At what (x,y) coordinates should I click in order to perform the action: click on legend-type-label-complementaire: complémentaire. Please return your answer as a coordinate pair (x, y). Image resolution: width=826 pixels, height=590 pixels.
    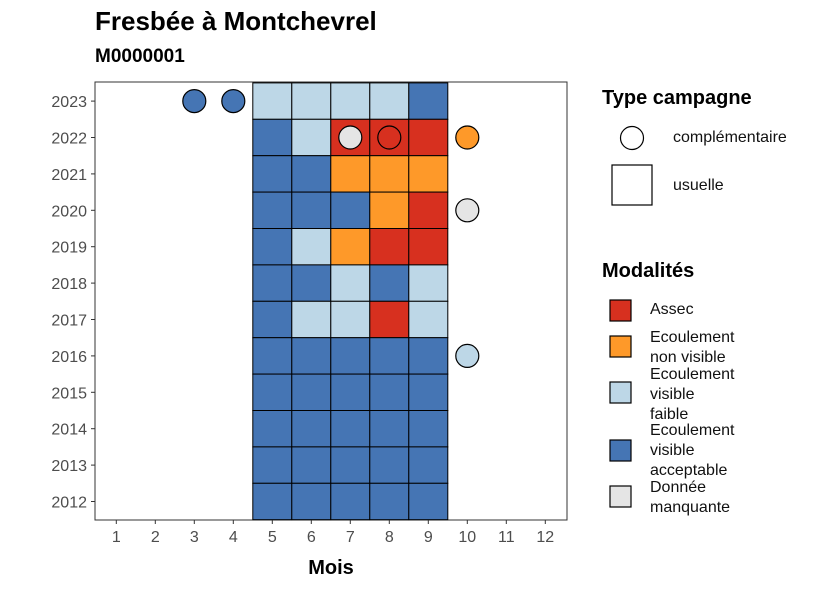
    Looking at the image, I should click on (730, 137).